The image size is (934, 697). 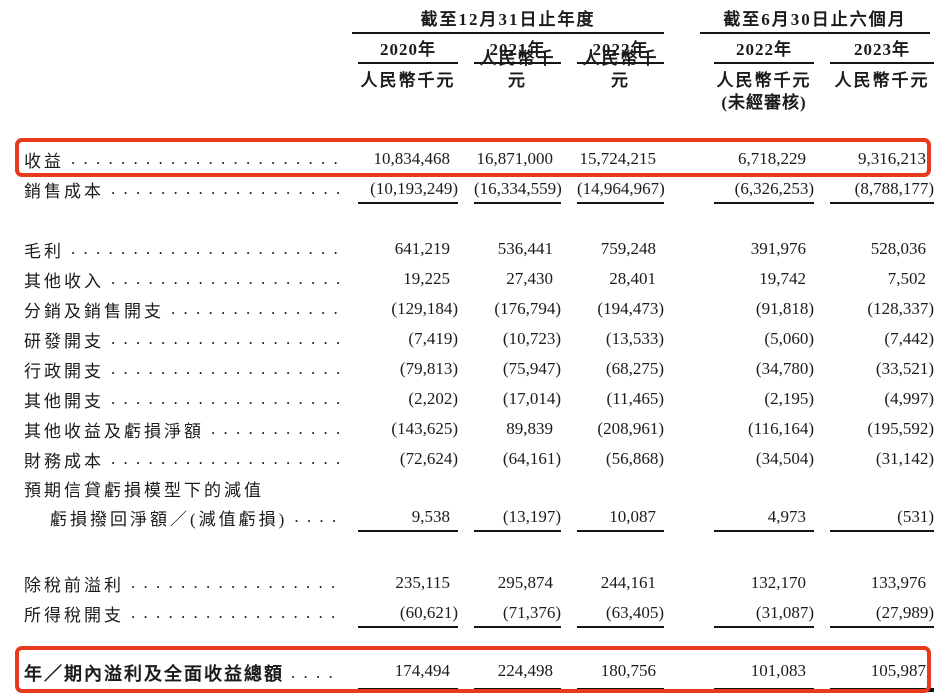 I want to click on value-cell: 174,494, so click(x=408, y=673).